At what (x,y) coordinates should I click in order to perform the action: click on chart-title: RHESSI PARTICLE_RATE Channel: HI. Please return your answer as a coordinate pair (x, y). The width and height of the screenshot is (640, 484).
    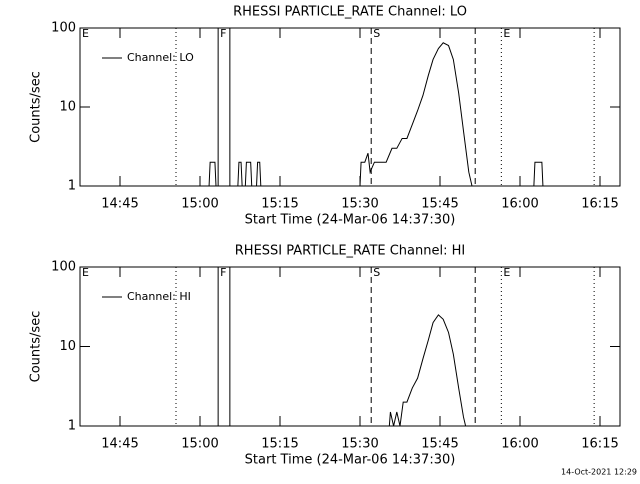
    Looking at the image, I should click on (350, 251).